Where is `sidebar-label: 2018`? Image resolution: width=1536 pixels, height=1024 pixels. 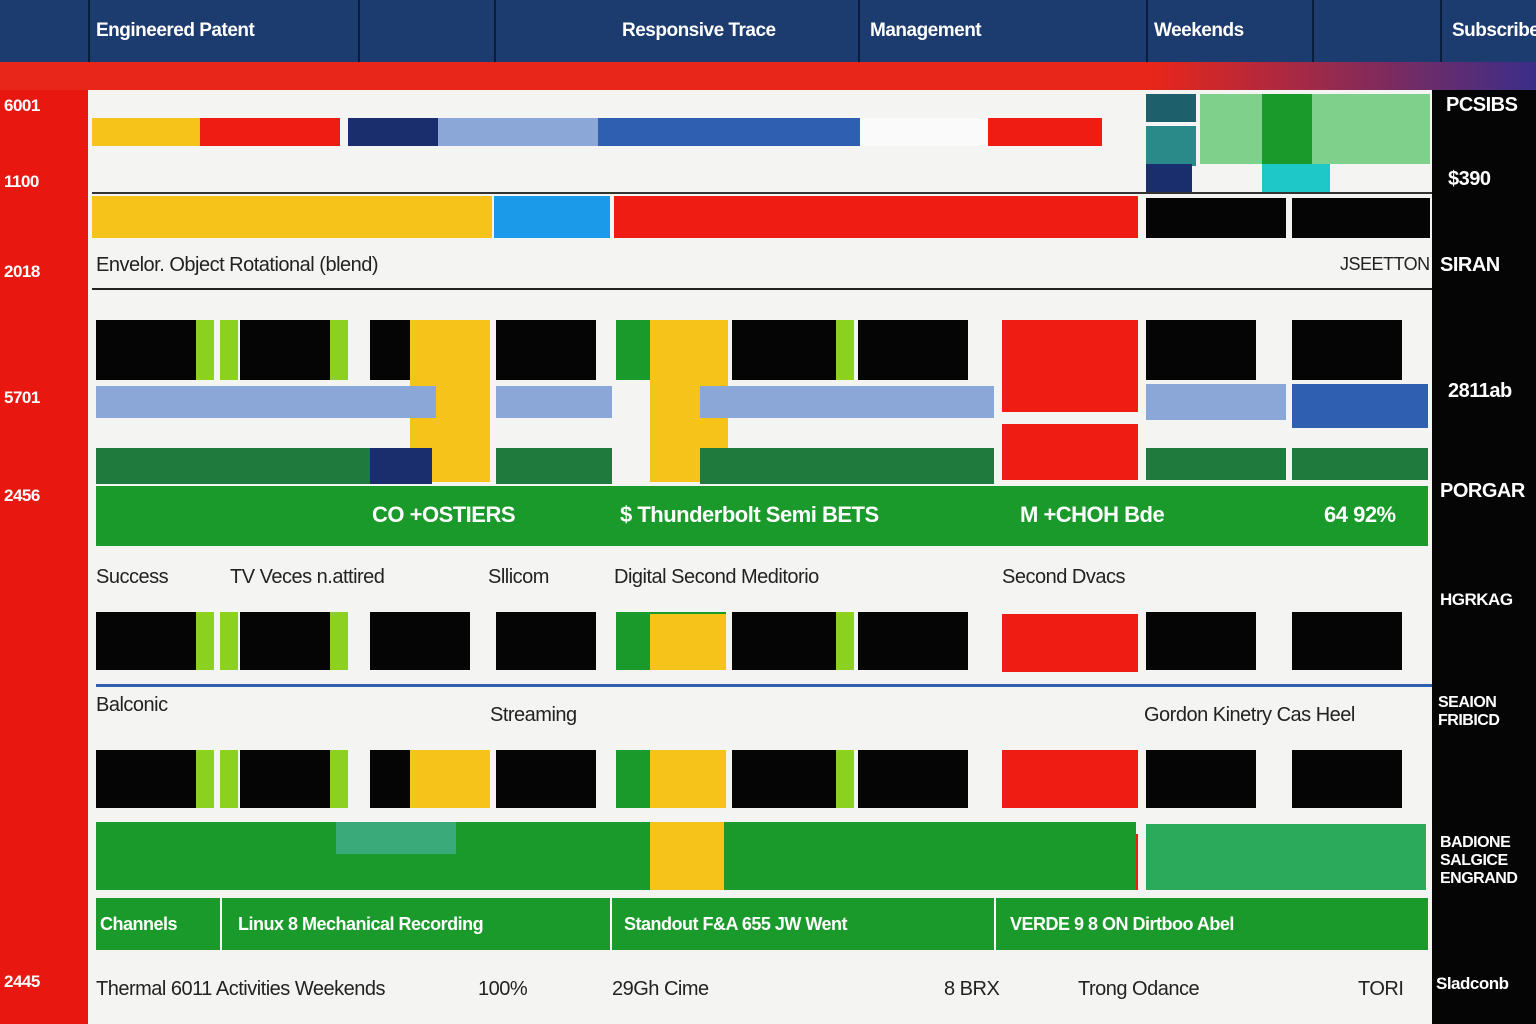 sidebar-label: 2018 is located at coordinates (22, 271).